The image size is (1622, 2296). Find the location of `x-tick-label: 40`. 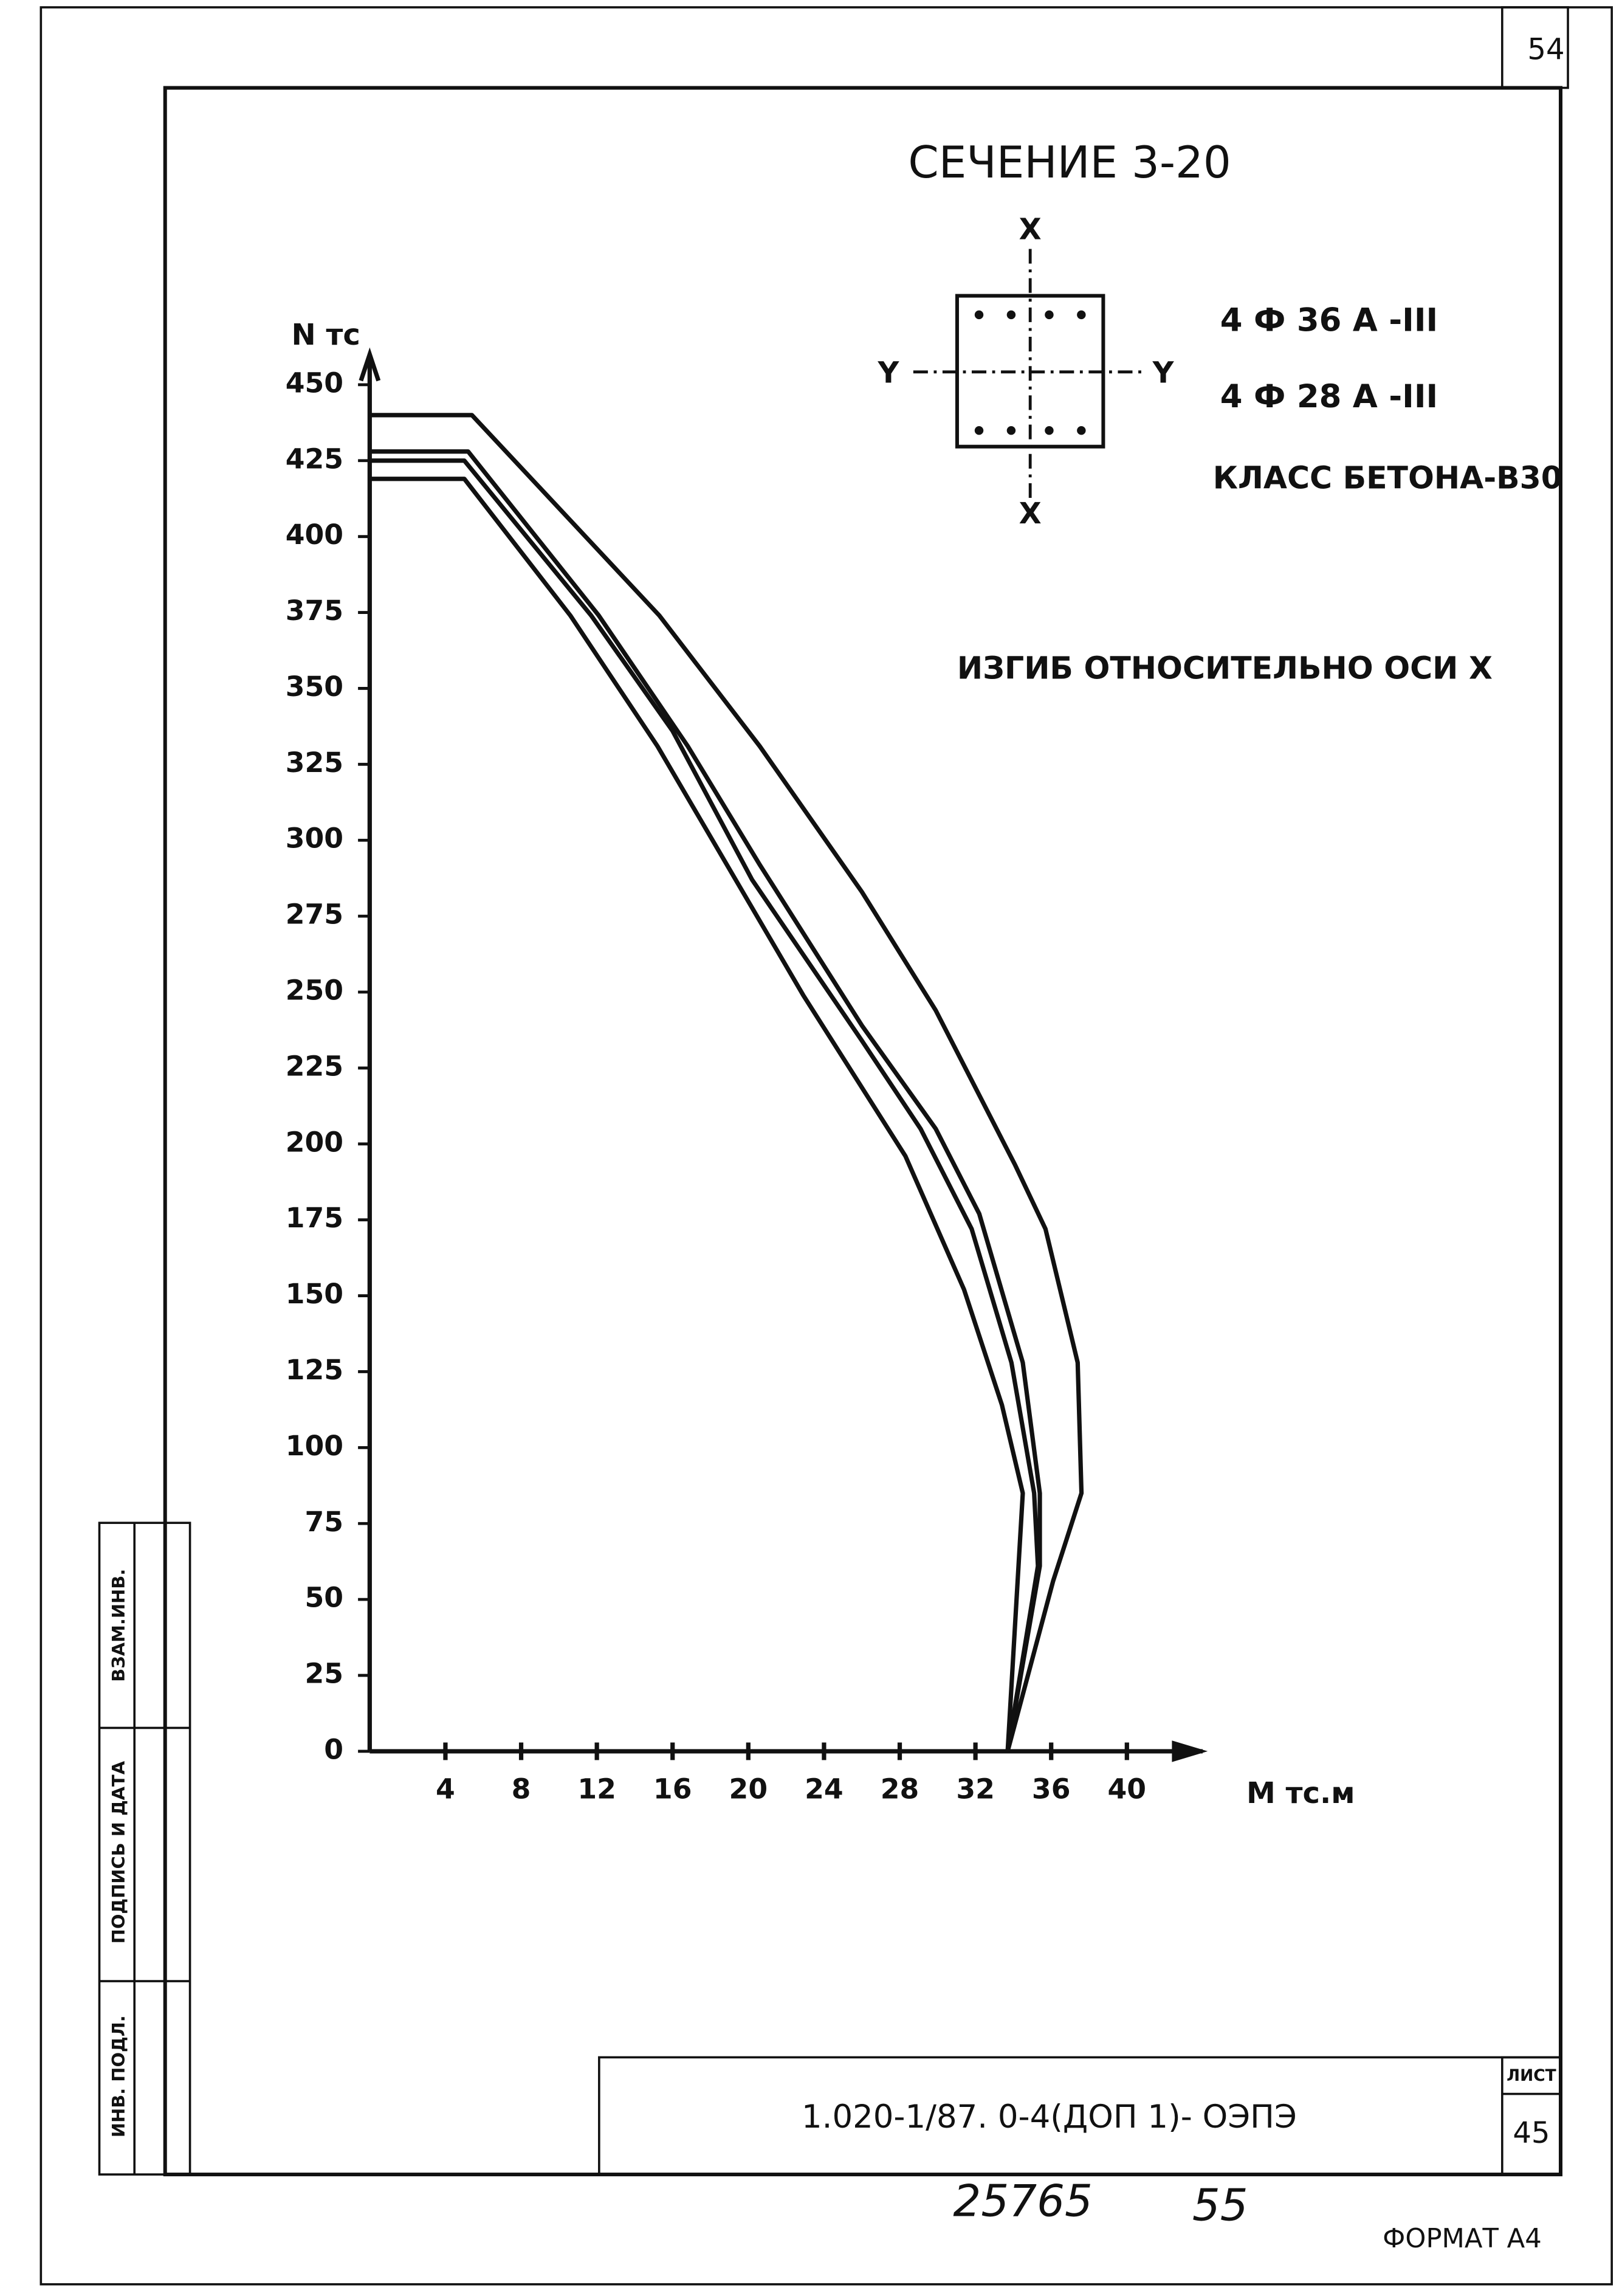

x-tick-label: 40 is located at coordinates (1127, 1789).